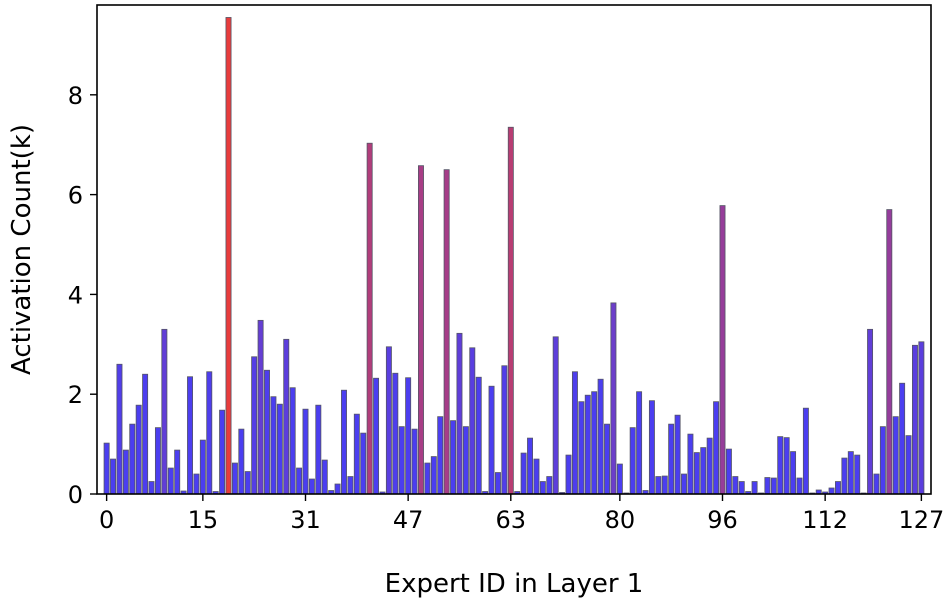 The height and width of the screenshot is (603, 948). I want to click on x-tick-label: 47, so click(408, 520).